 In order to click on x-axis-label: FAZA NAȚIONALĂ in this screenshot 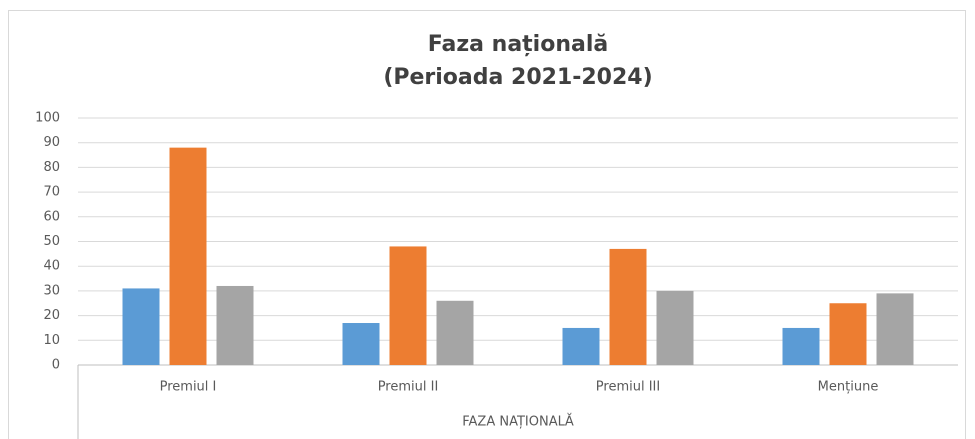, I will do `click(518, 422)`.